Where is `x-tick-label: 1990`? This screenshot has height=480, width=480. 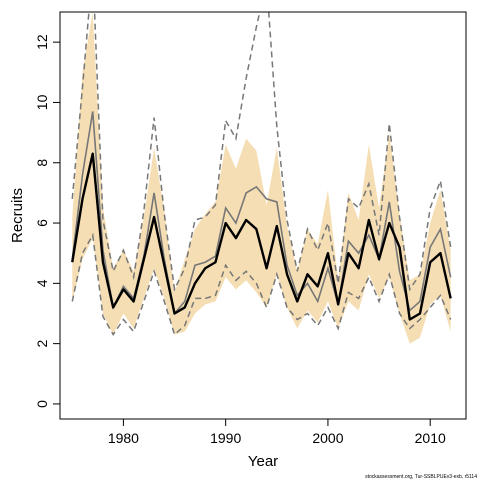
x-tick-label: 1990 is located at coordinates (225, 438).